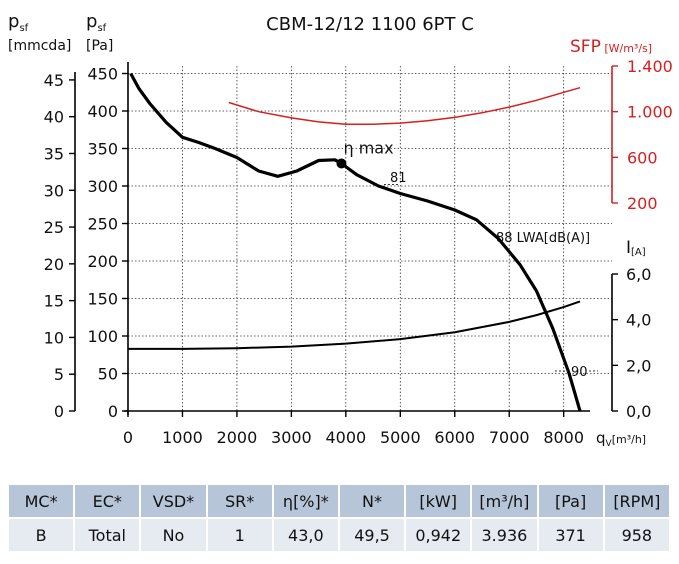 This screenshot has width=679, height=564. I want to click on x-tick-label: 7000, so click(509, 437).